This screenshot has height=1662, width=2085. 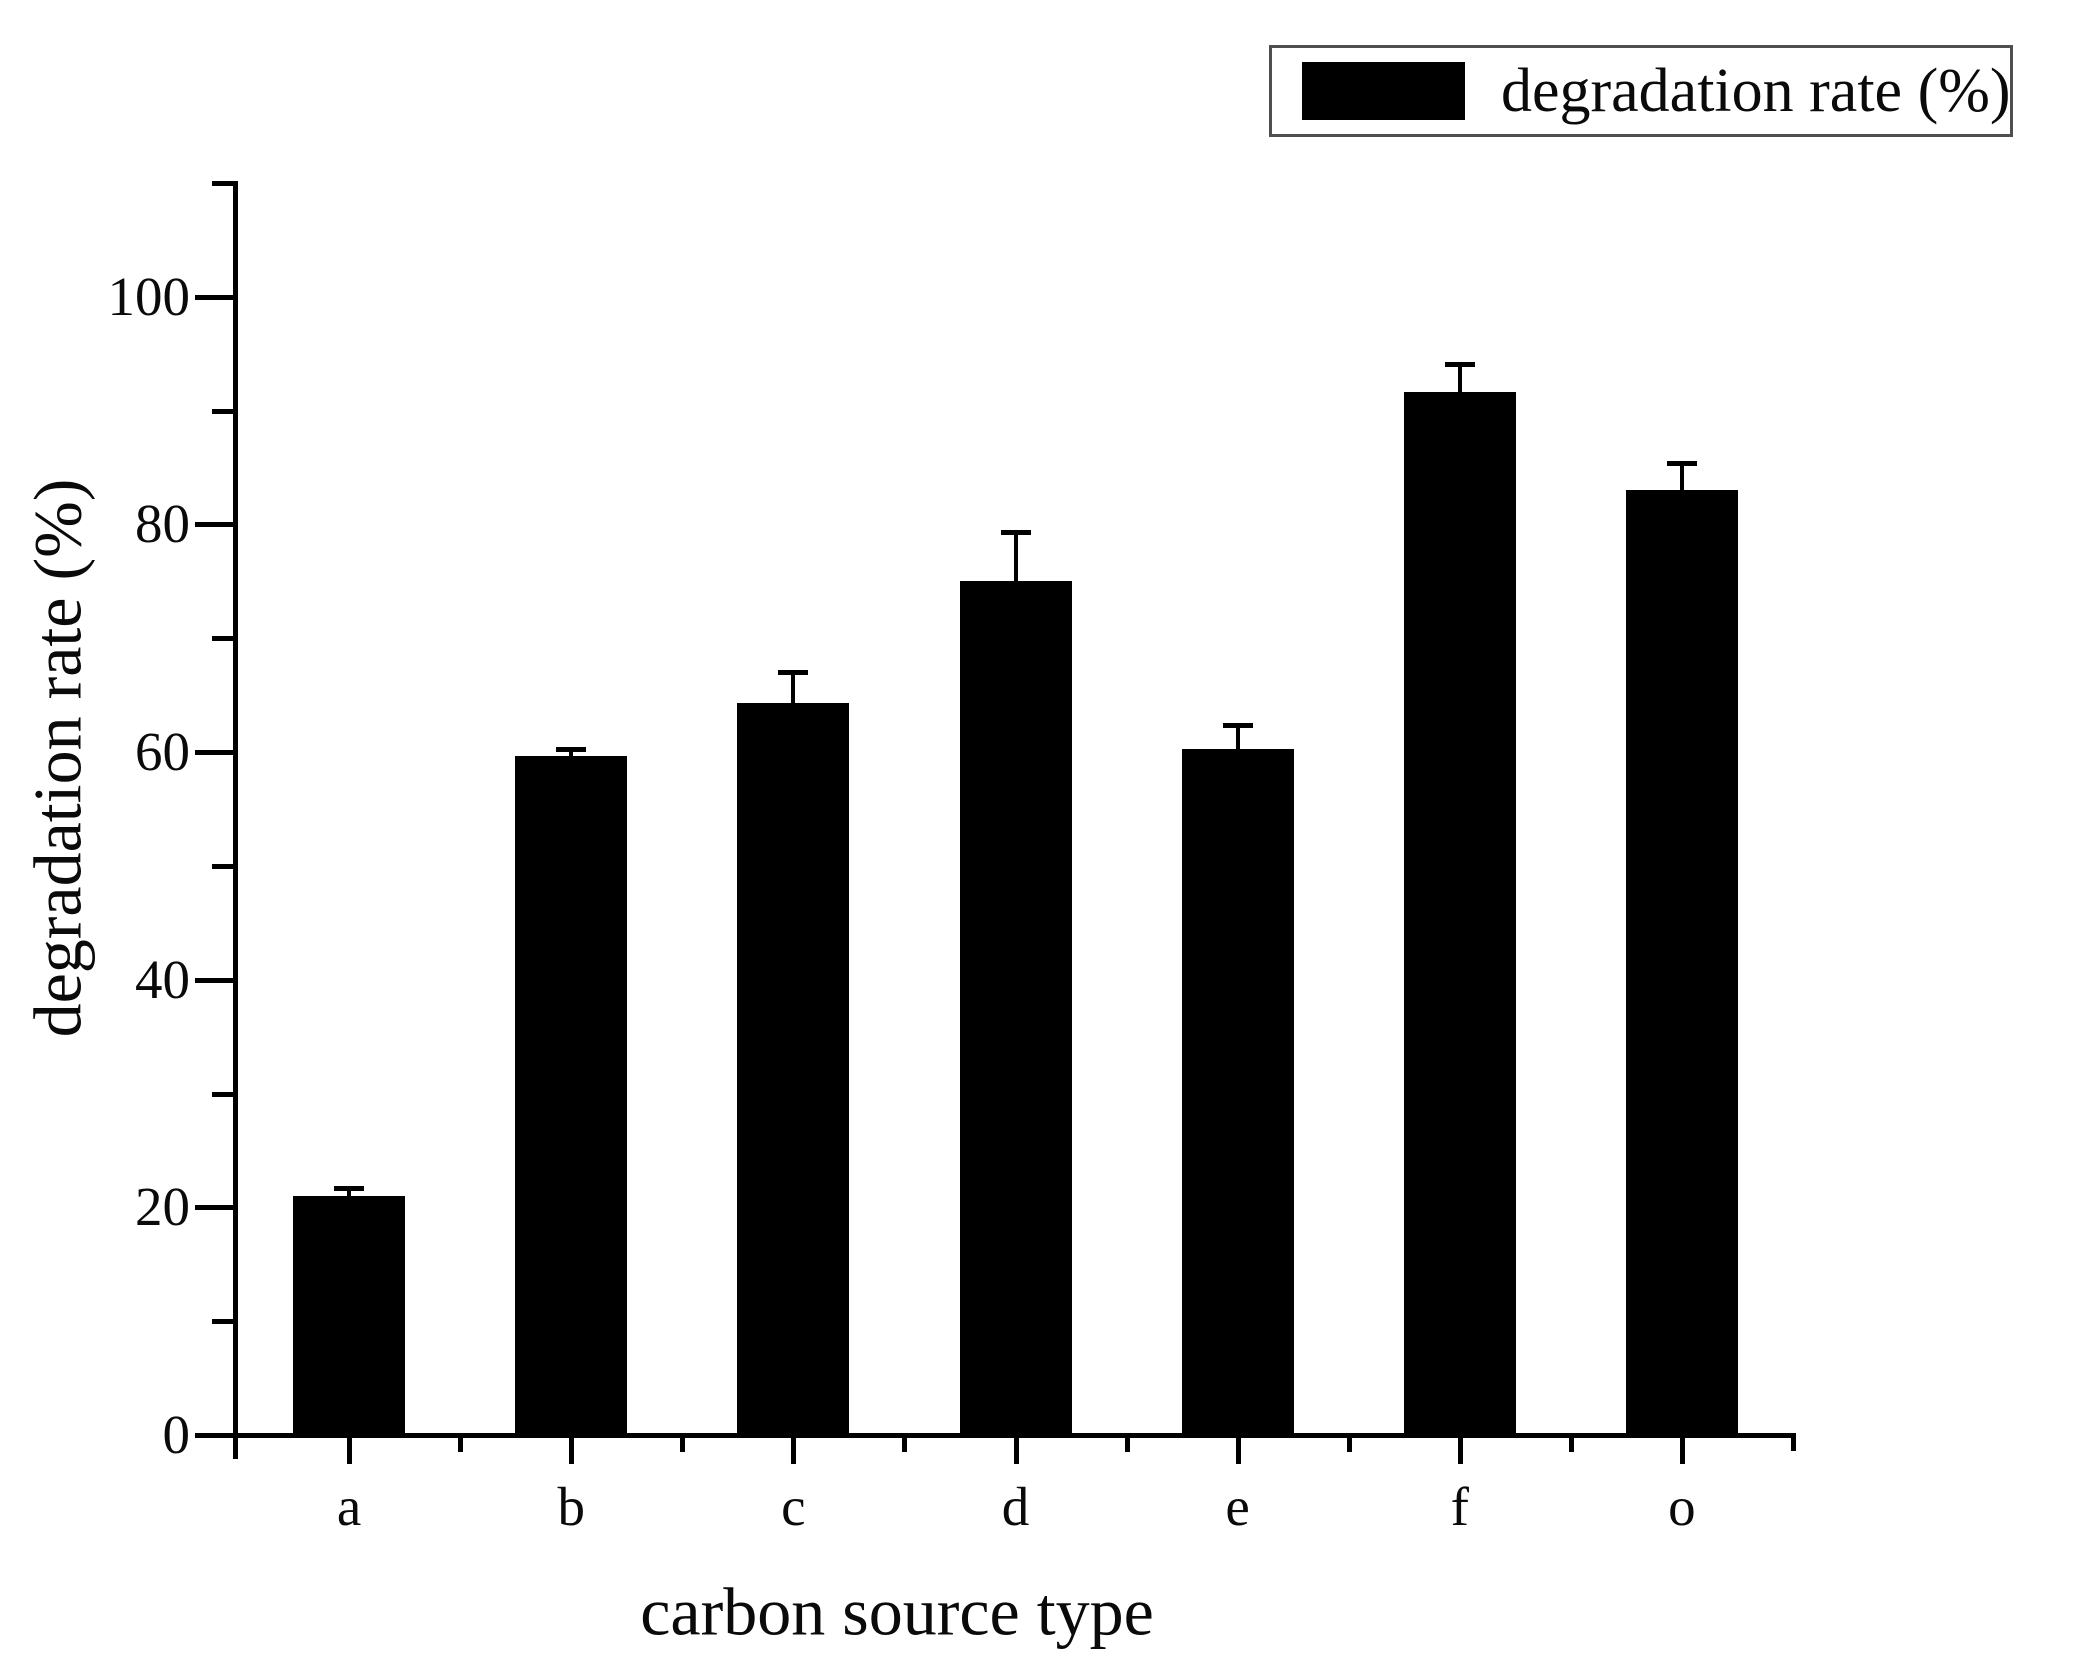 I want to click on x-tick-label: e, so click(x=1237, y=1506).